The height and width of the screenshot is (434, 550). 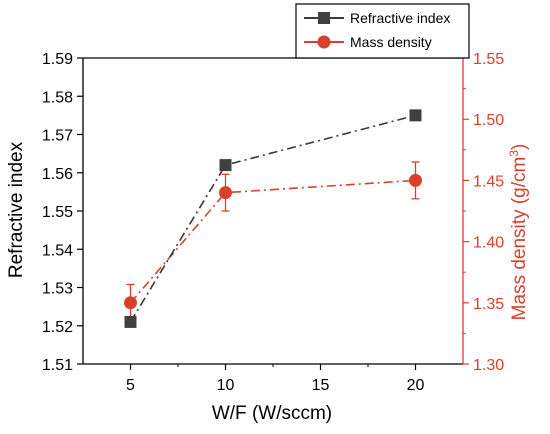 What do you see at coordinates (57, 97) in the screenshot?
I see `y-left-tick-label-7: 1.58` at bounding box center [57, 97].